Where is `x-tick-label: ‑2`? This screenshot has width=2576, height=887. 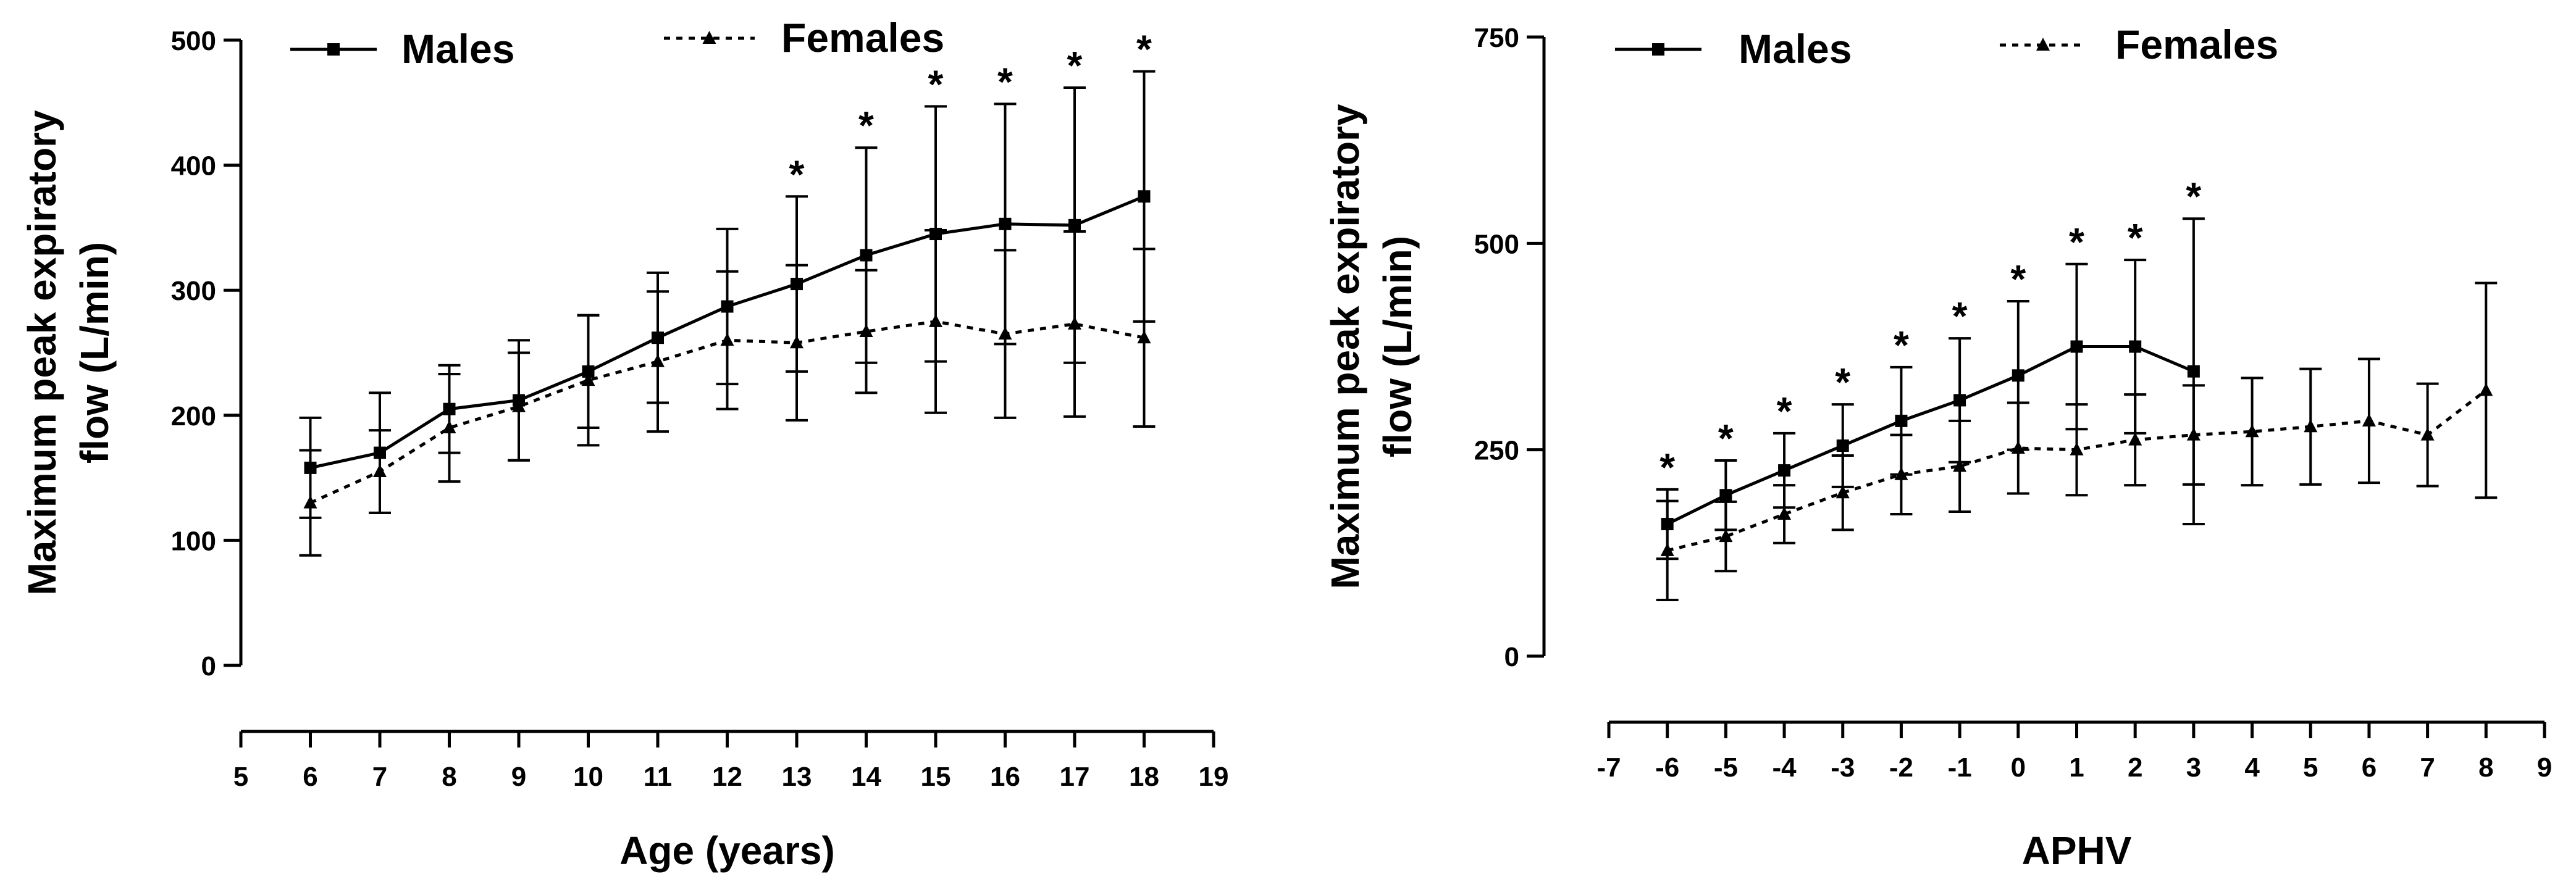
x-tick-label: ‑2 is located at coordinates (1901, 767).